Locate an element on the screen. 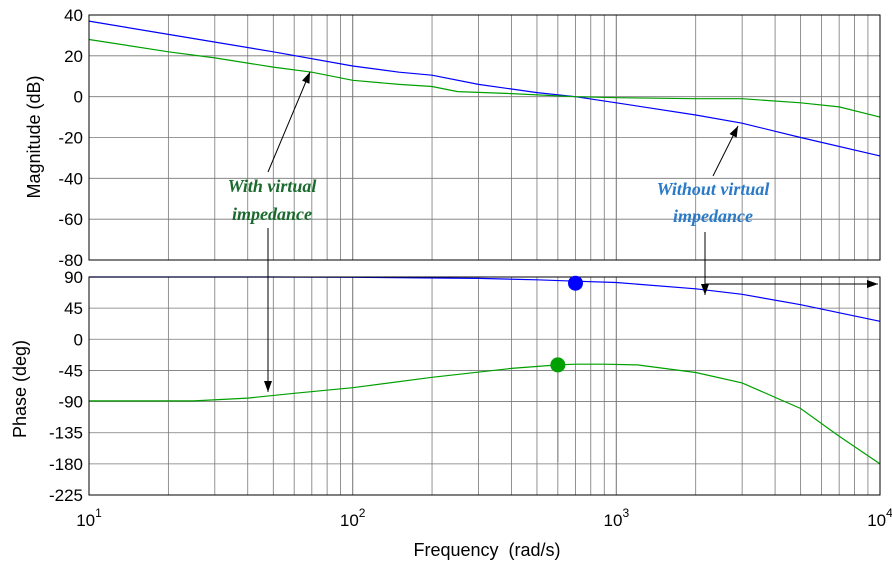 Image resolution: width=892 pixels, height=564 pixels. arrow-without-to-phase-head is located at coordinates (705, 289).